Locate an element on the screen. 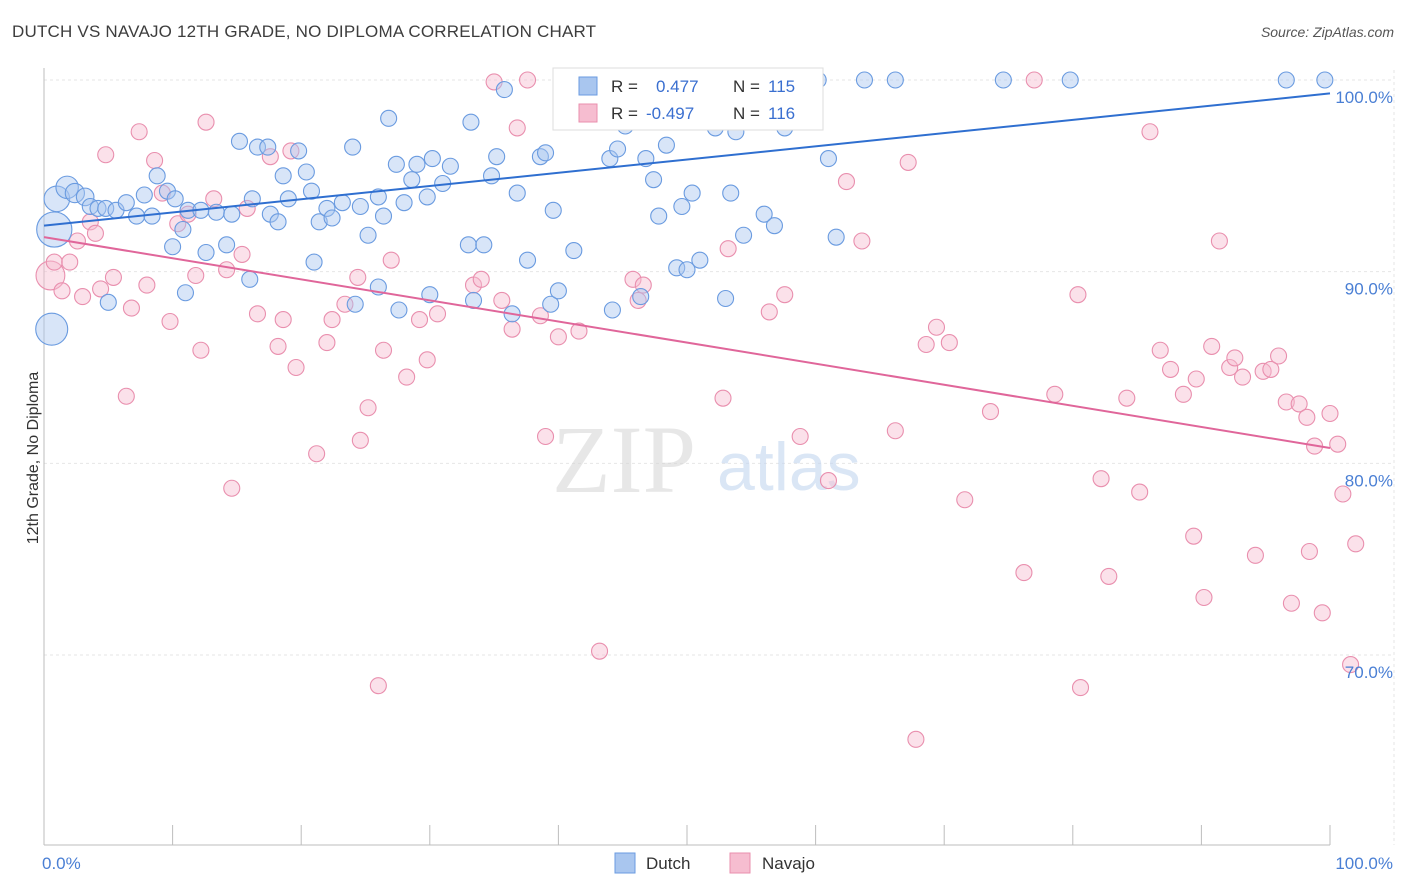 This screenshot has width=1406, height=892. navajo-r-label: R = is located at coordinates (624, 113).